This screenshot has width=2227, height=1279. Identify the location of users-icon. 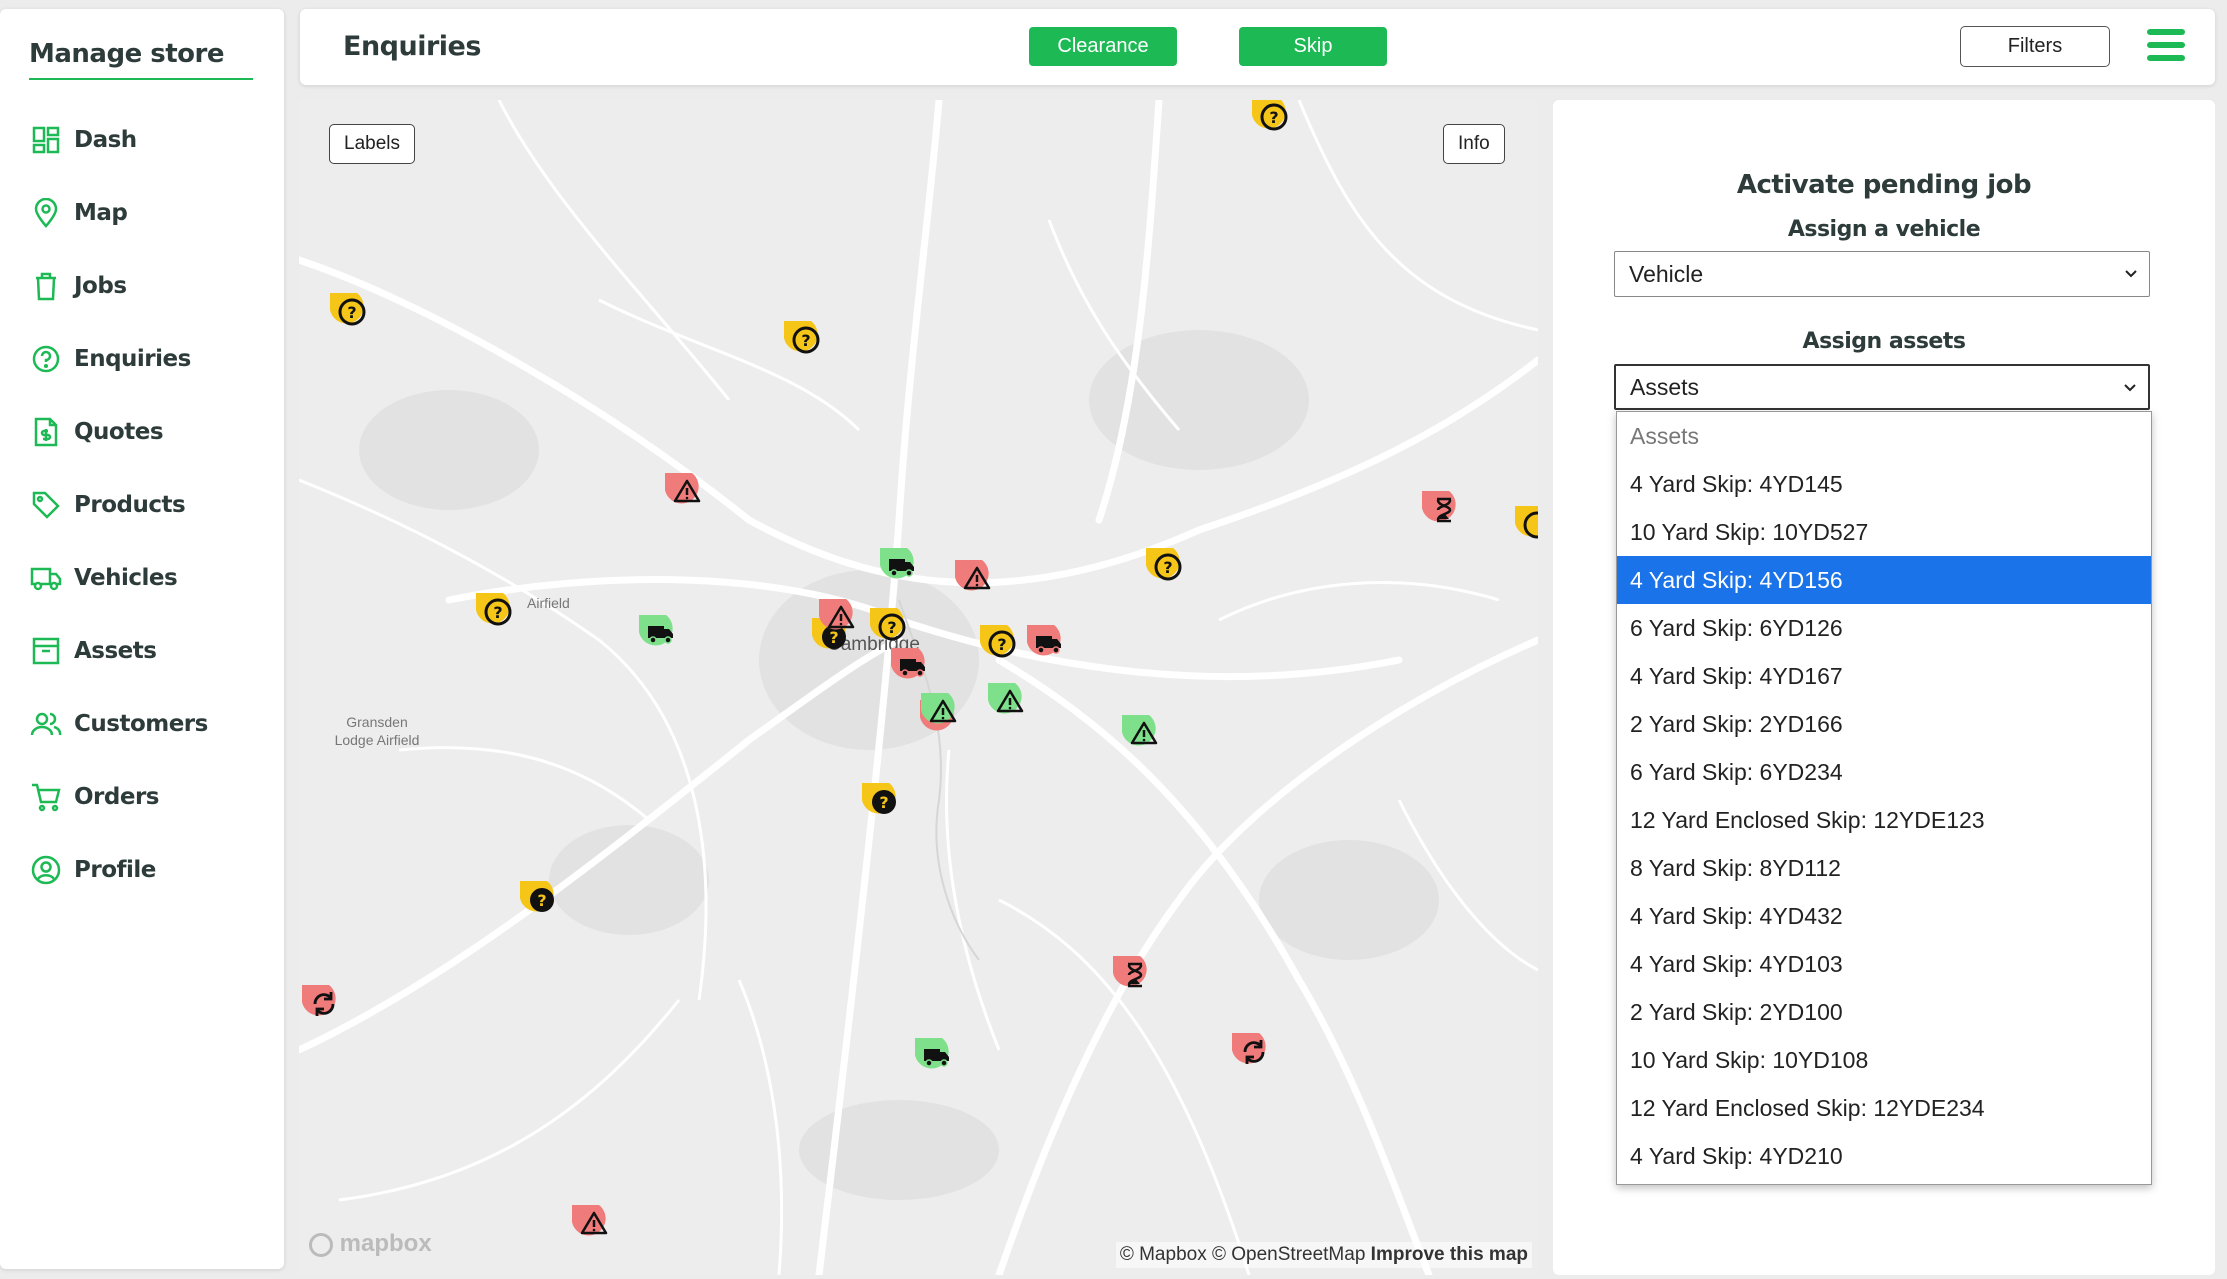
(46, 724).